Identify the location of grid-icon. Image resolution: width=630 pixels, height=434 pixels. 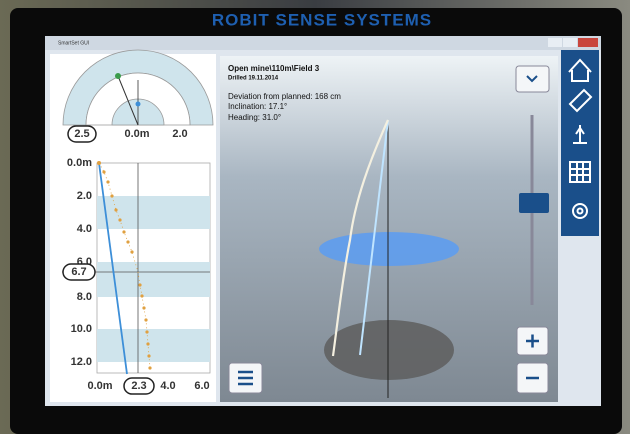
(580, 172).